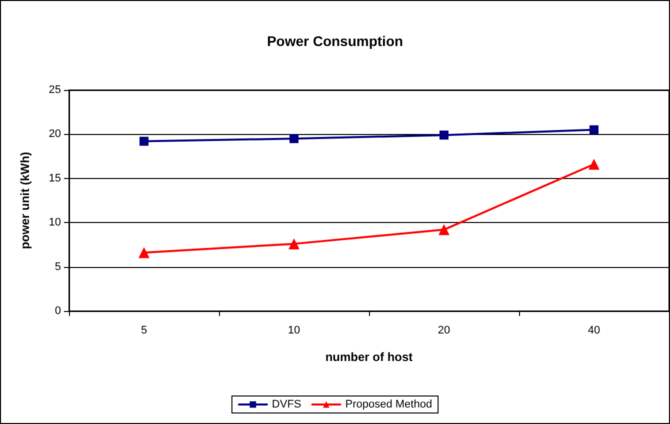  Describe the element at coordinates (369, 357) in the screenshot. I see `x-axis-title: number of host` at that location.